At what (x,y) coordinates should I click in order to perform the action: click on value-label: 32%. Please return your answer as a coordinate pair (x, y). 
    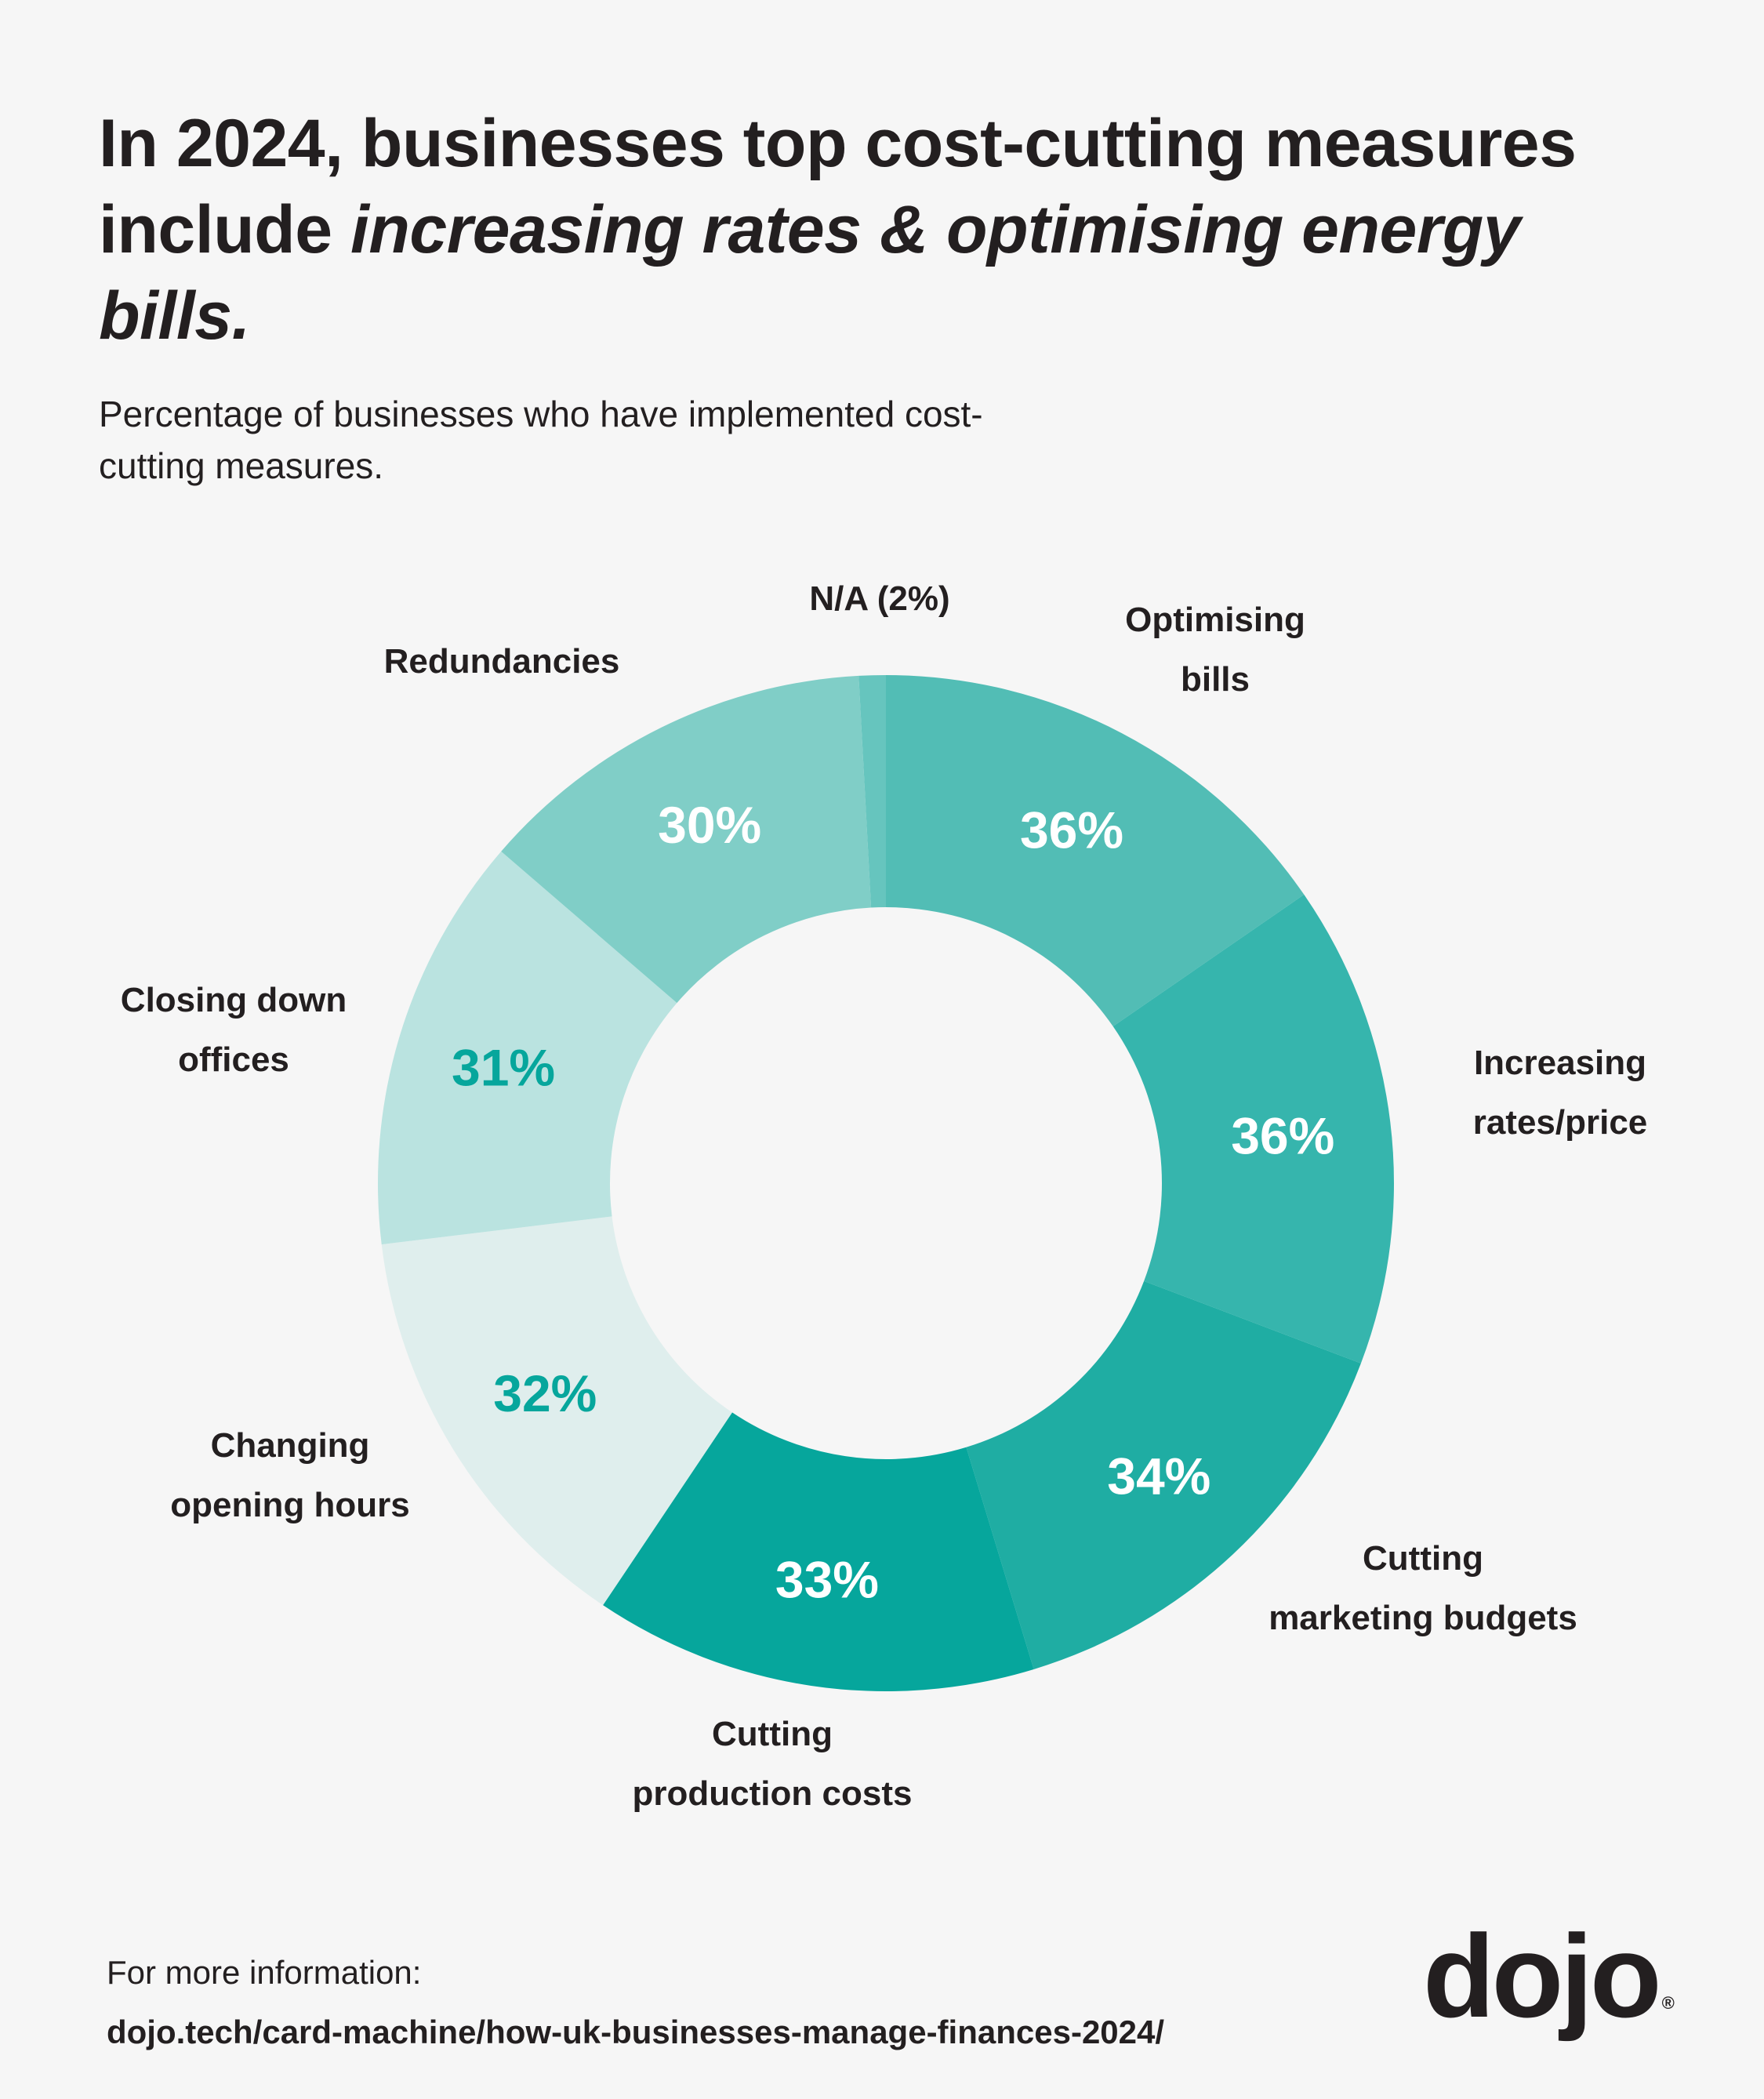
    Looking at the image, I should click on (545, 1393).